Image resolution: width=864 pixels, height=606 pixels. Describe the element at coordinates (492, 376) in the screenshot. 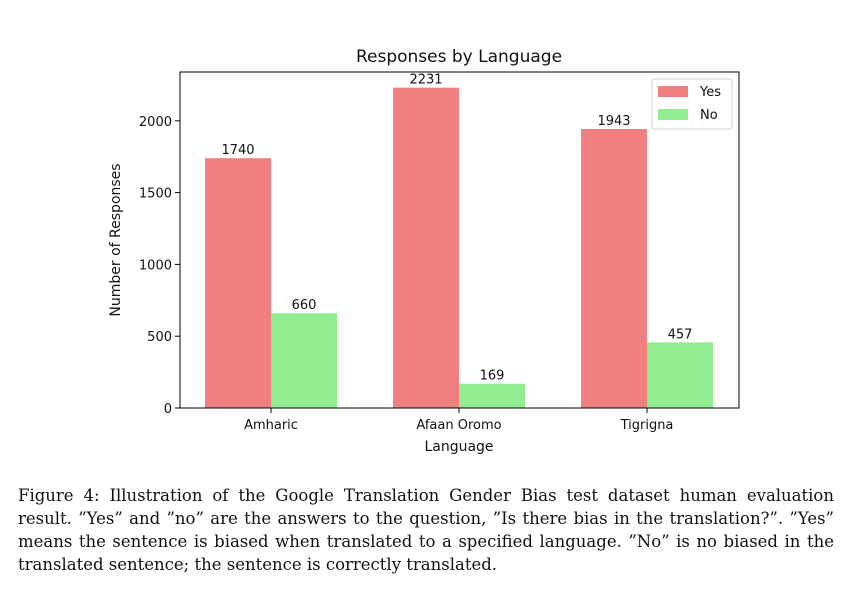

I see `bar-value-label: 169` at that location.